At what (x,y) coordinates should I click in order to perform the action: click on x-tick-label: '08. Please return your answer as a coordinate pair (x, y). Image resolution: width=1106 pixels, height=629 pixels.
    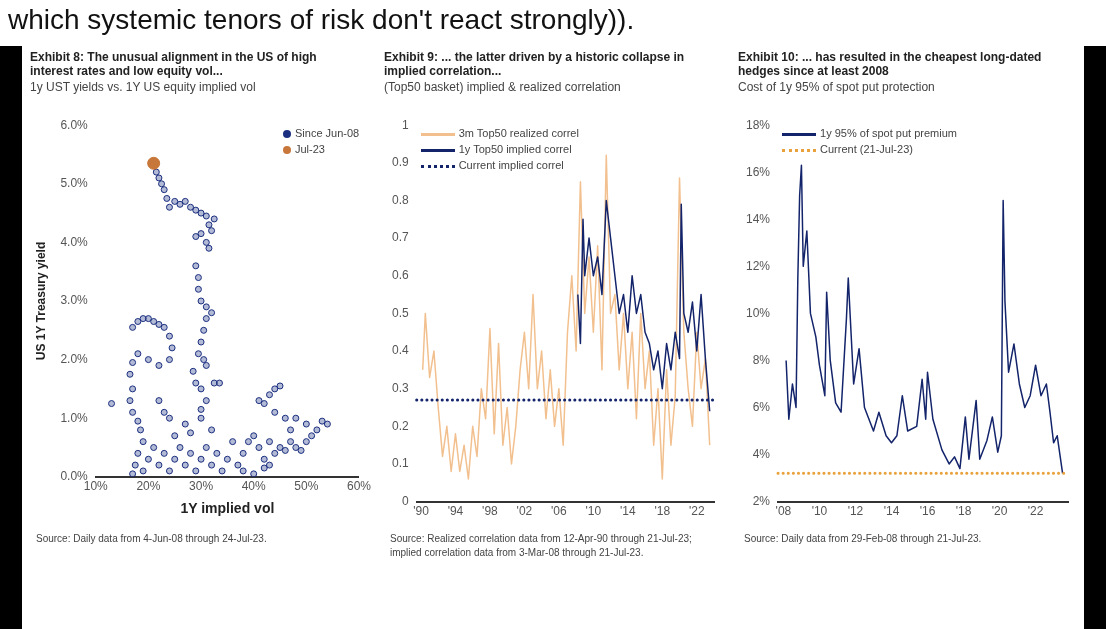
    Looking at the image, I should click on (783, 511).